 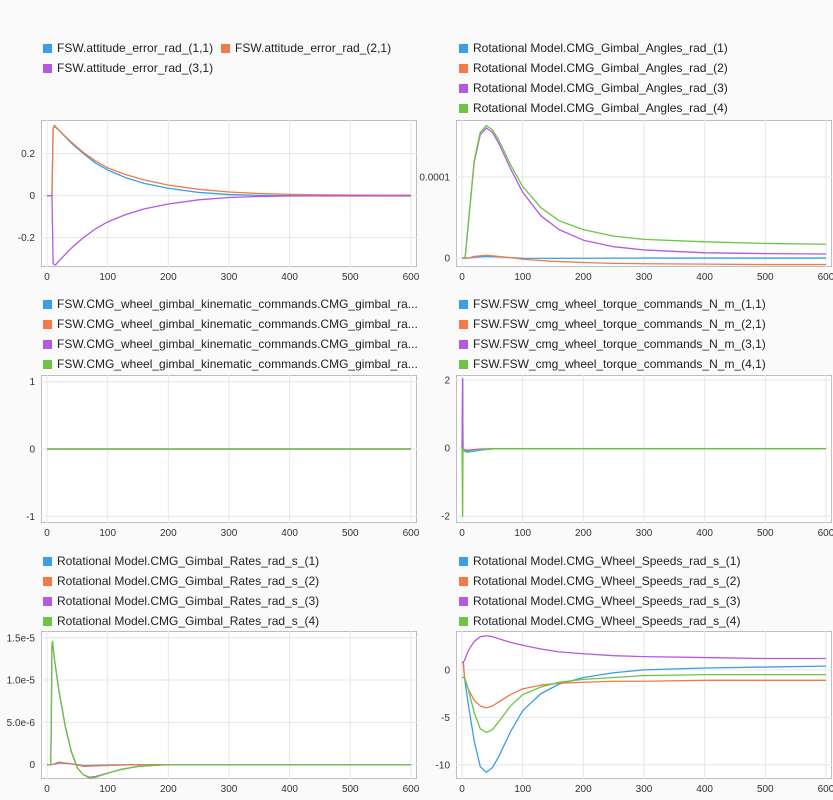 I want to click on y-tick-label: 2, so click(x=447, y=381).